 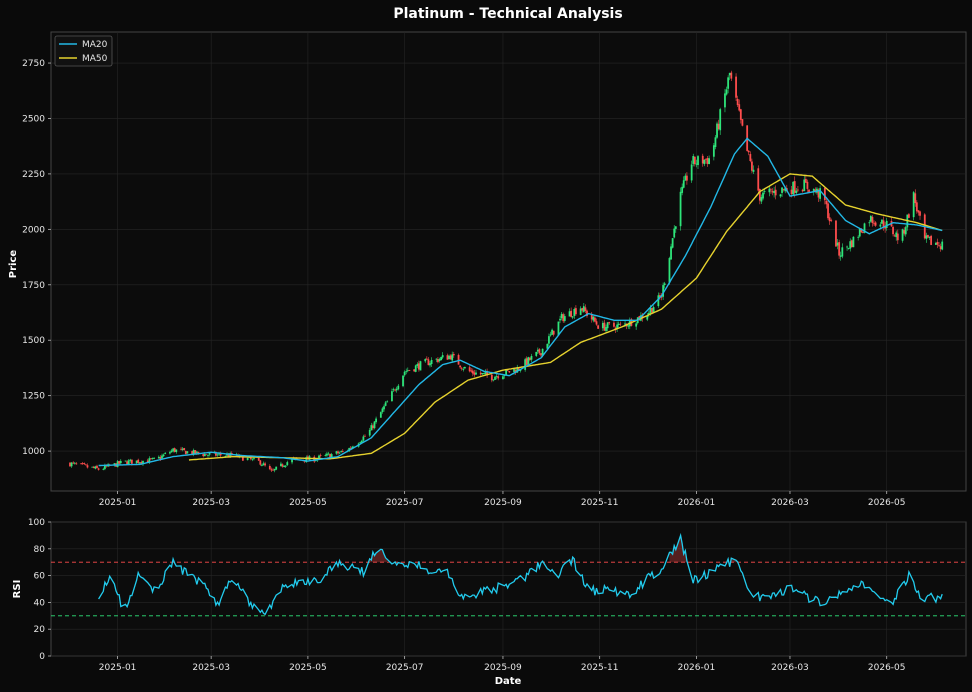 What do you see at coordinates (508, 589) in the screenshot?
I see `rsi-reference-lines` at bounding box center [508, 589].